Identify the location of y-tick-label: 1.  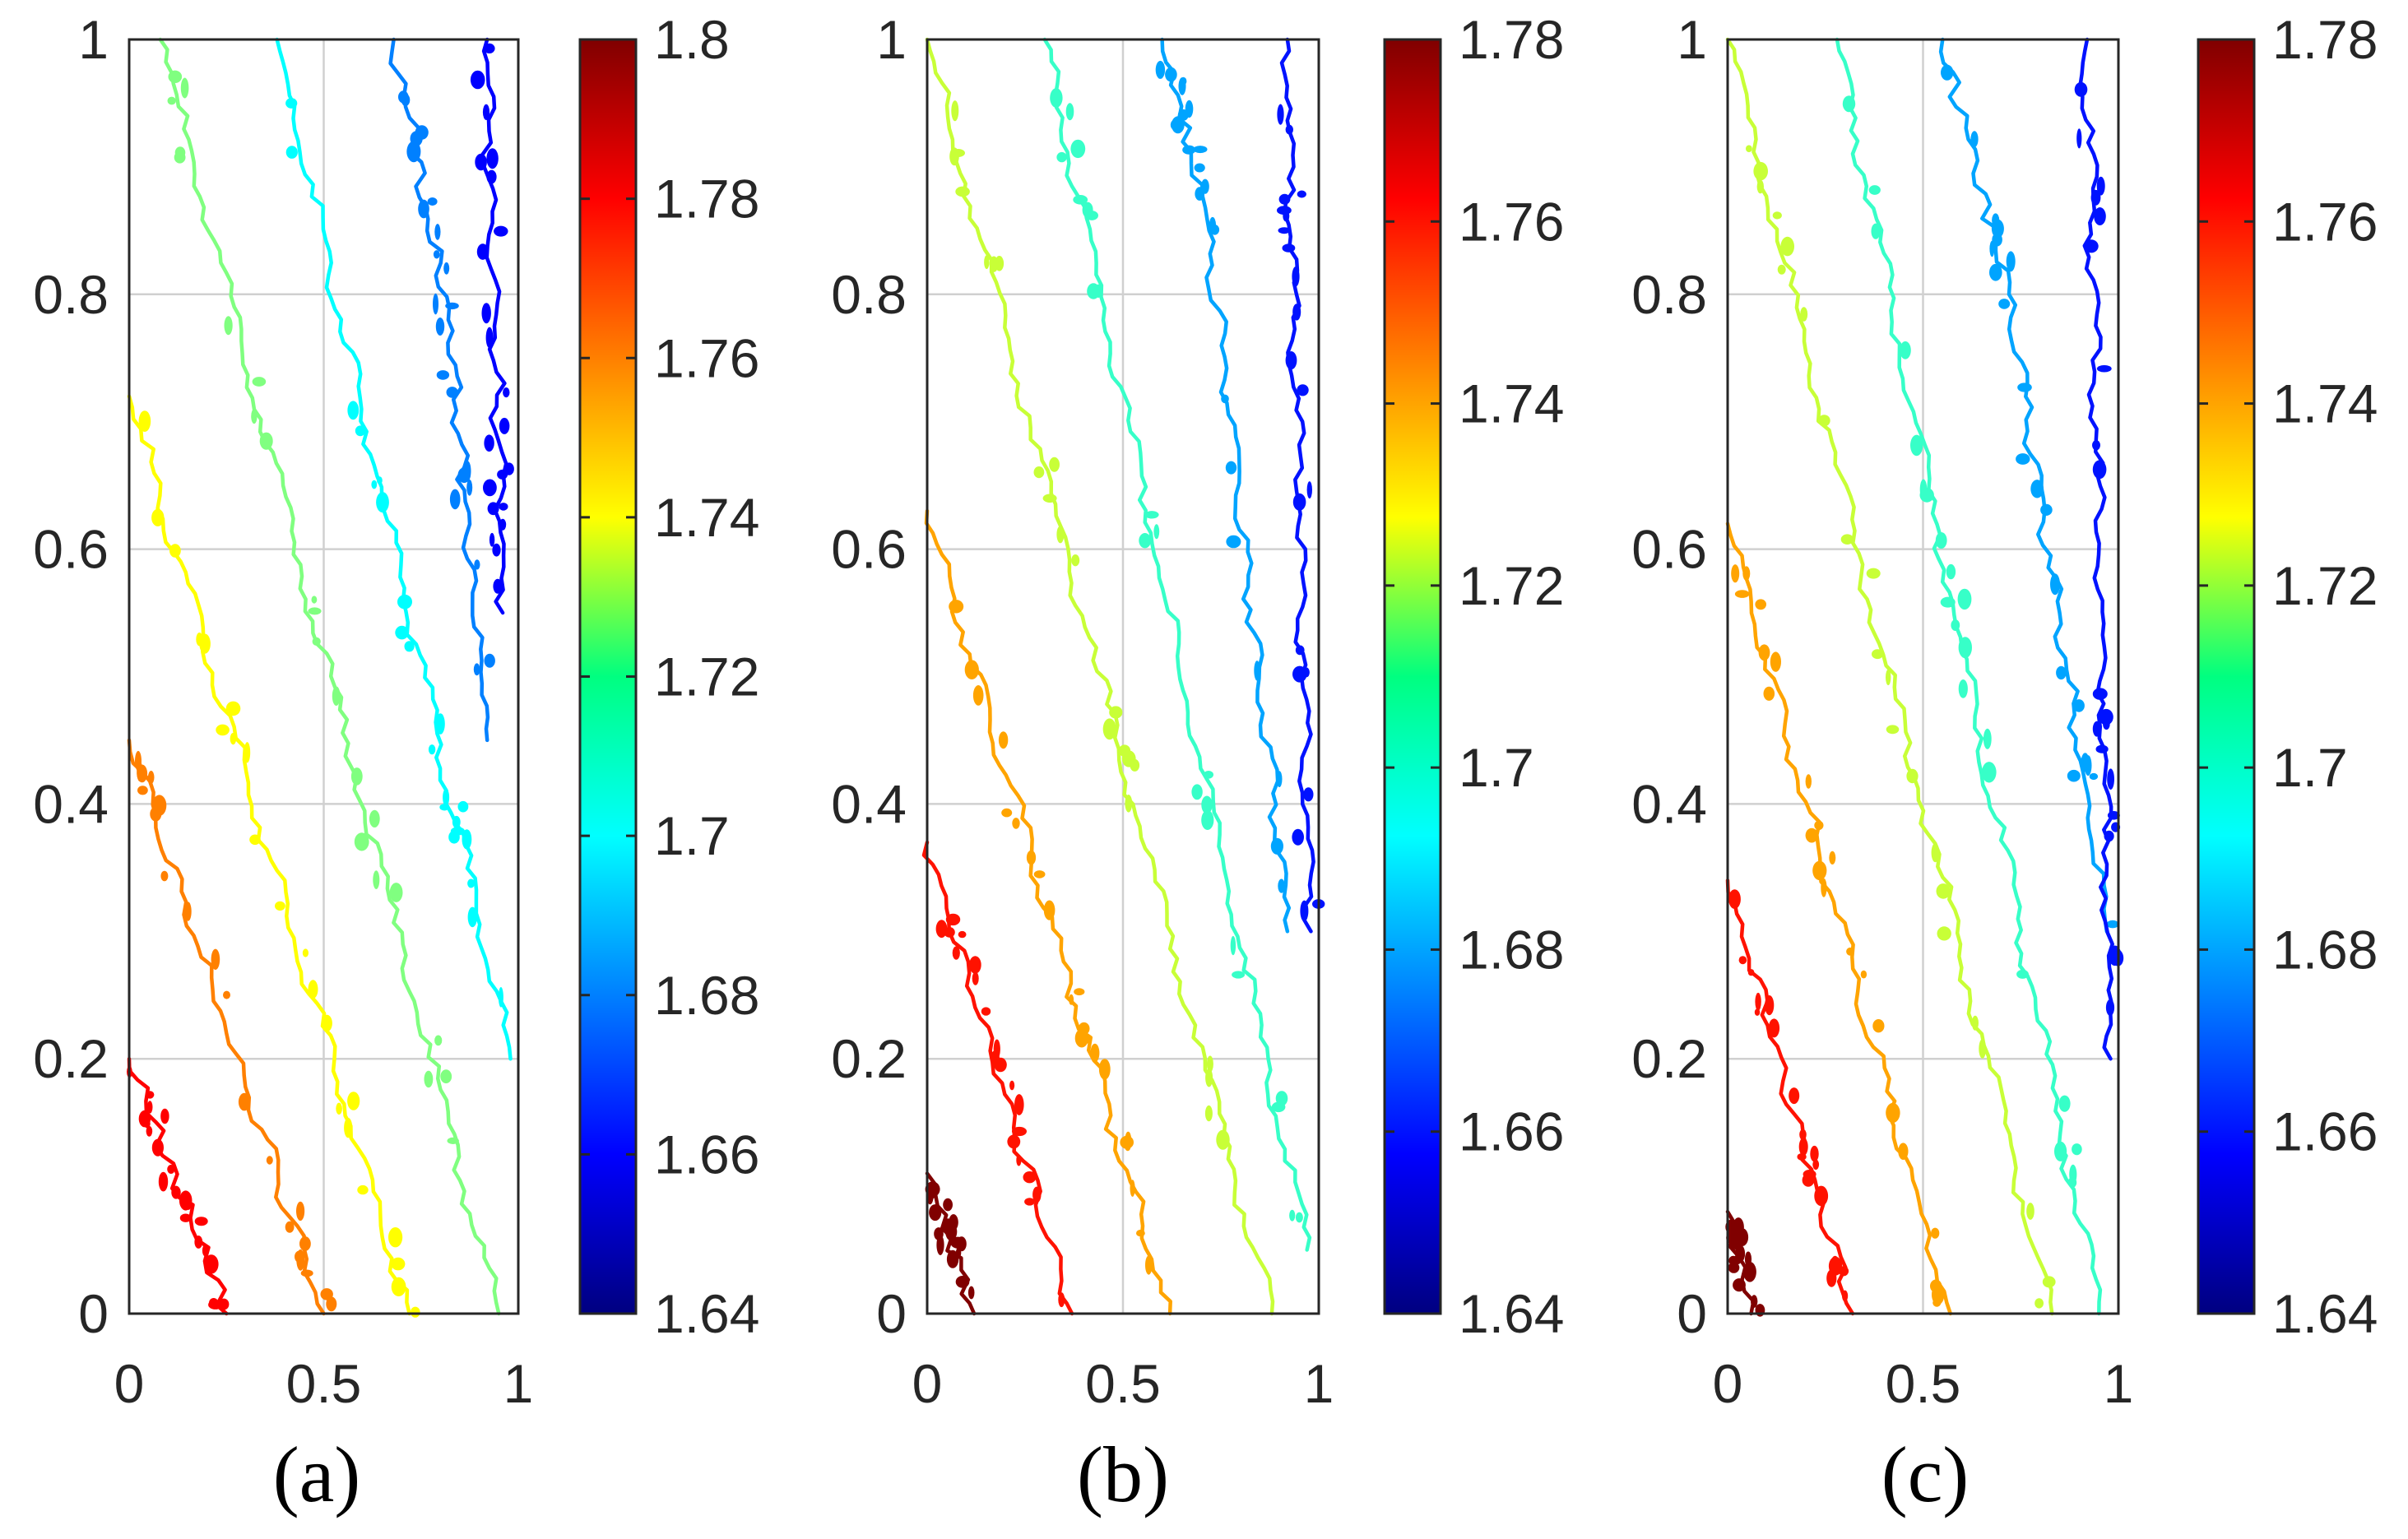
(892, 39).